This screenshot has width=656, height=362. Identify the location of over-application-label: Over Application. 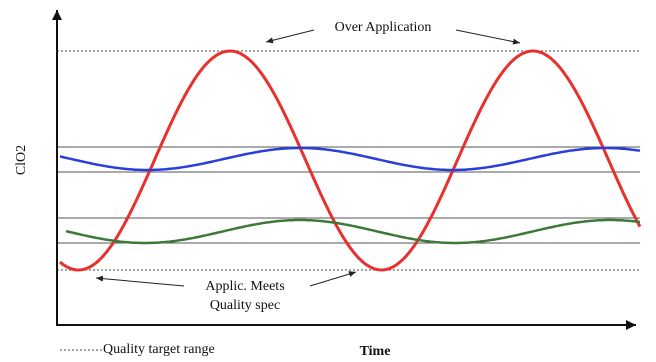
(383, 27).